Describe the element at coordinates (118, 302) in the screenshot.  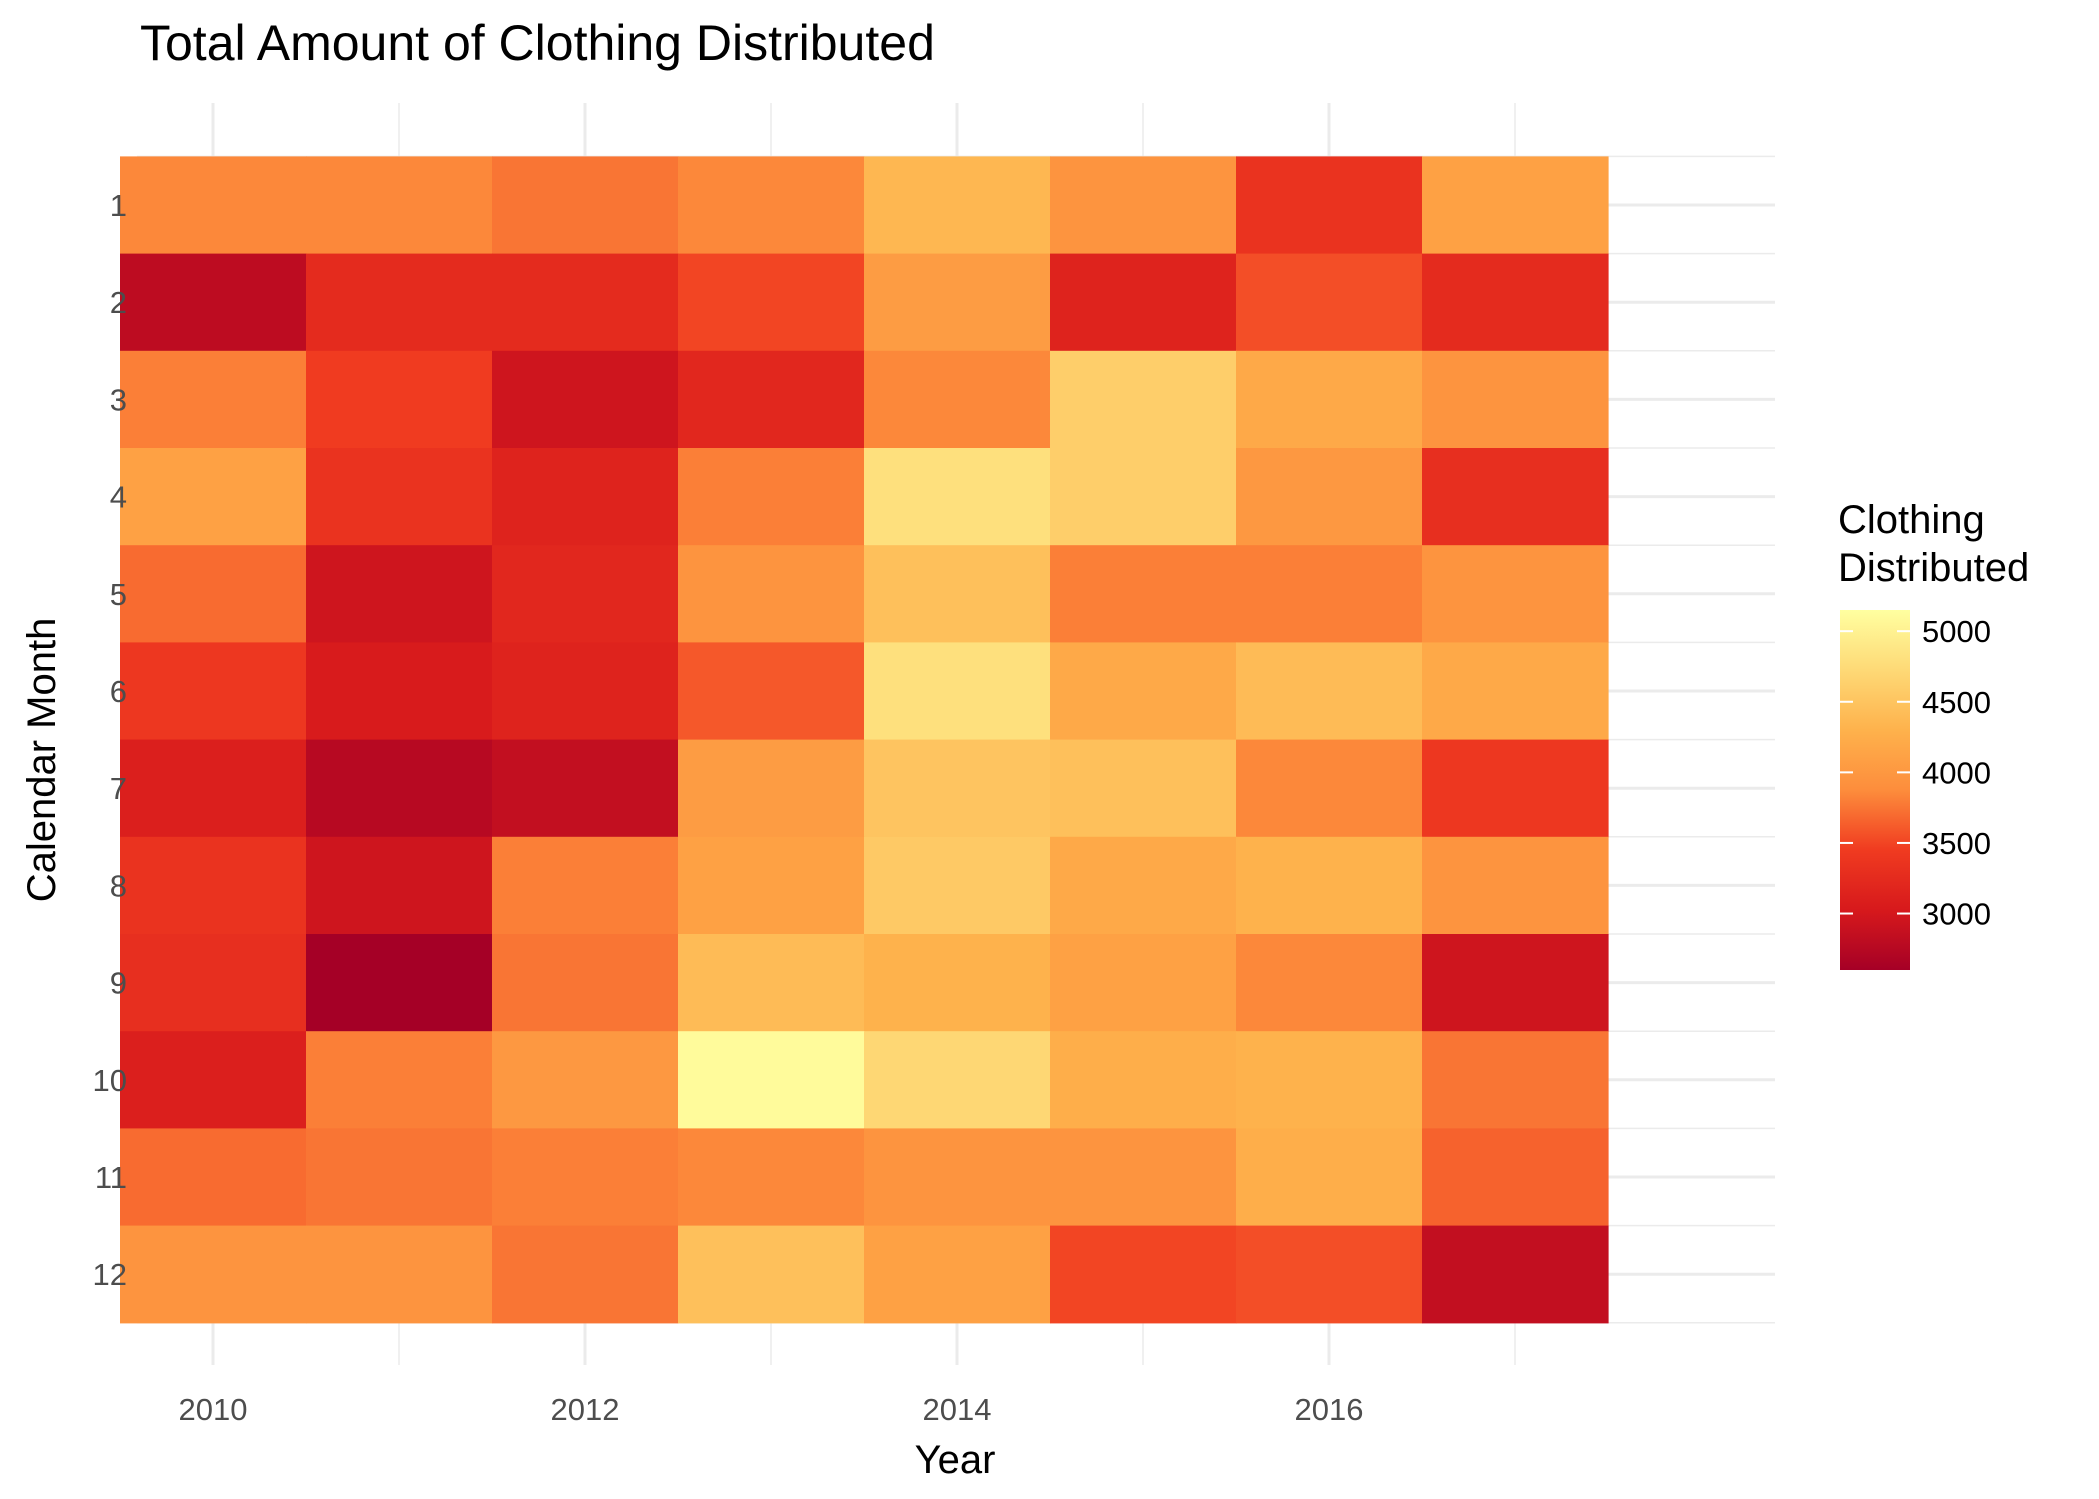
I see `y-tick-label: 2` at that location.